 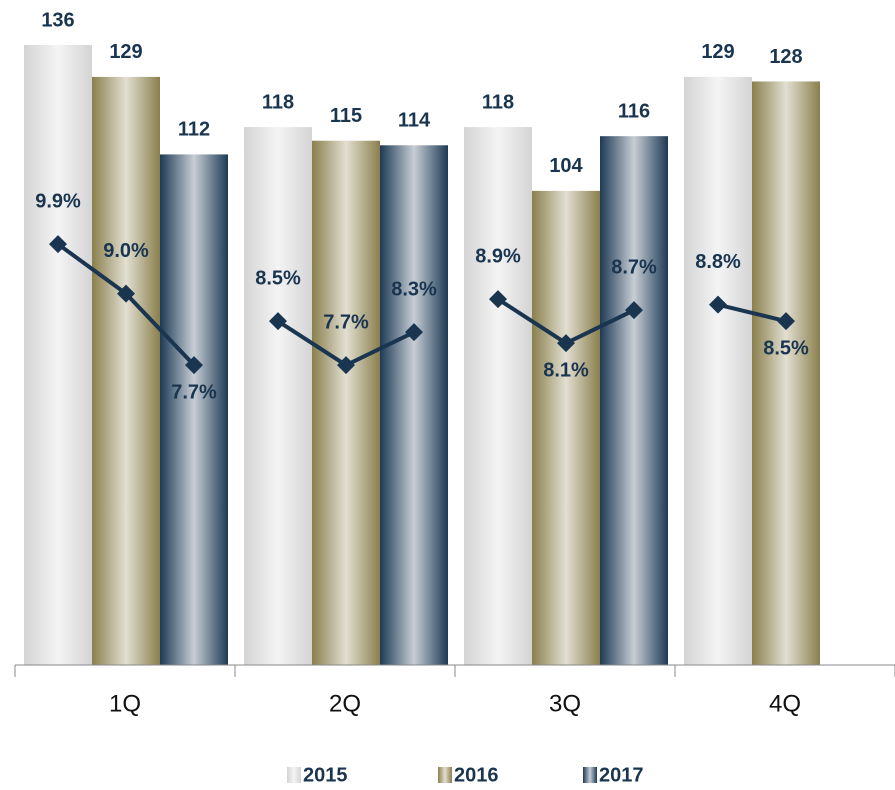 What do you see at coordinates (345, 703) in the screenshot?
I see `x-tick-label: 2Q` at bounding box center [345, 703].